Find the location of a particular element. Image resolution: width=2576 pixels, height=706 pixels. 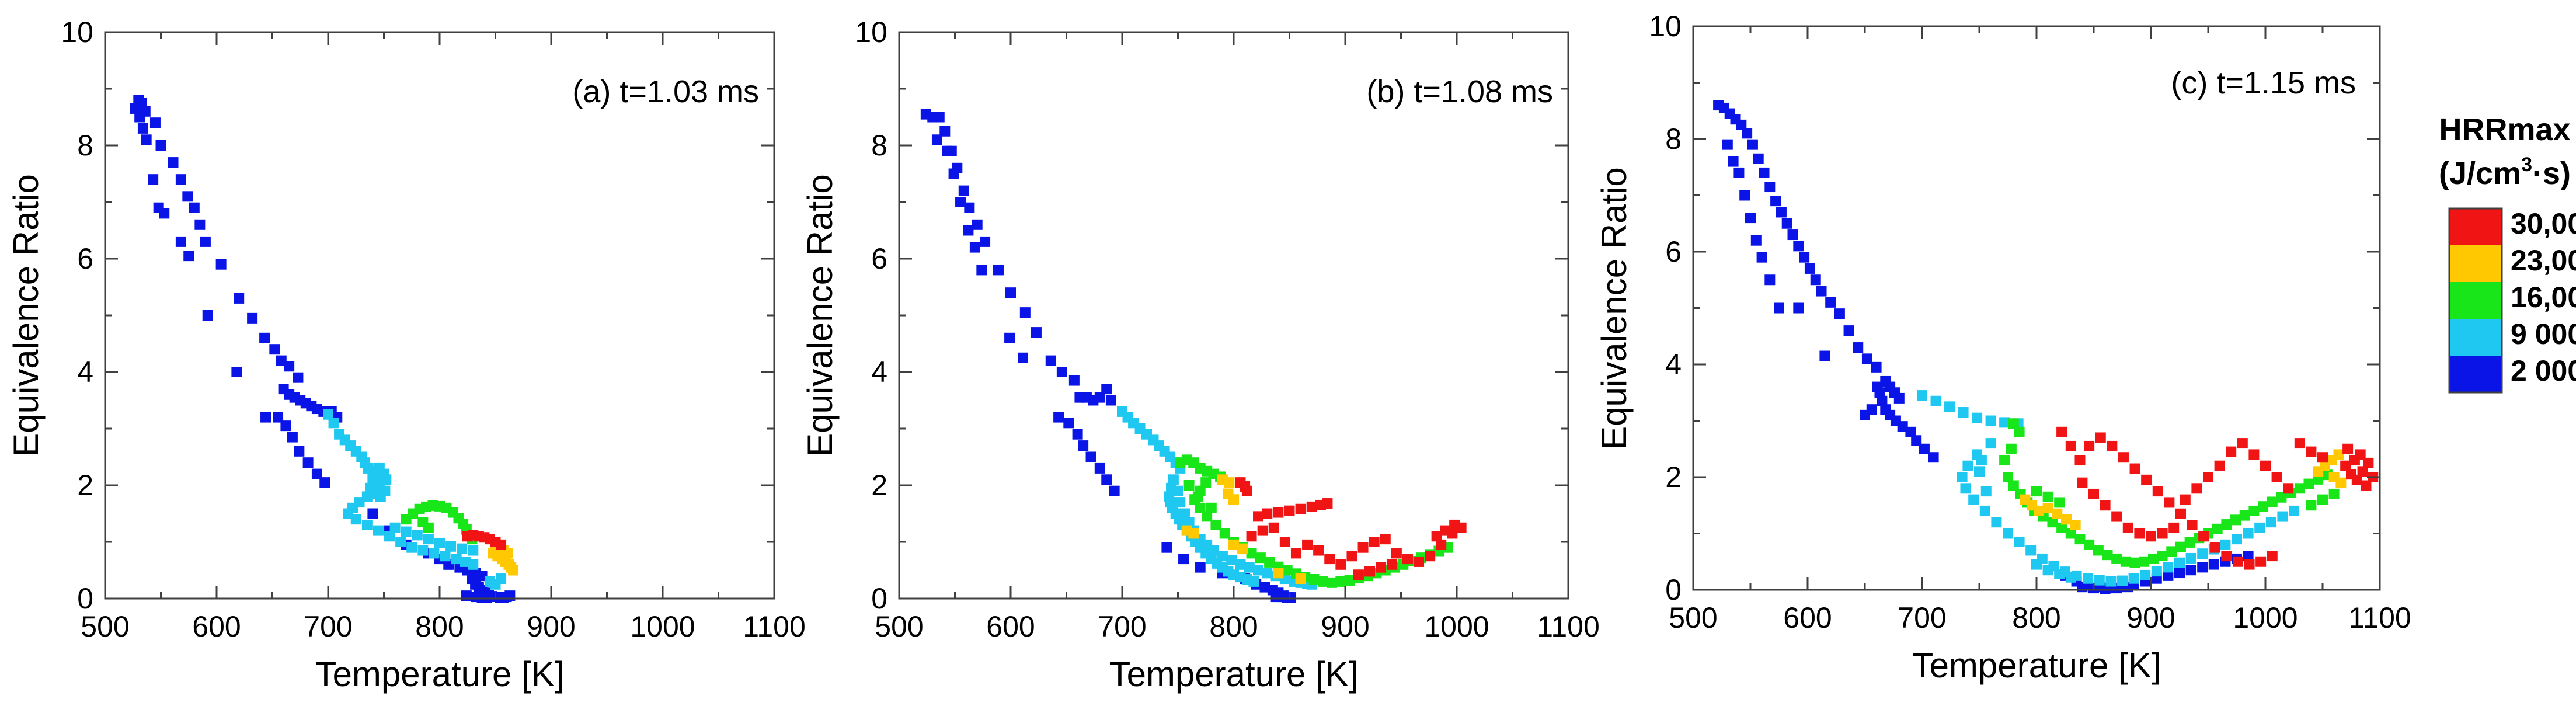

legend-entry-label: 16,000 is located at coordinates (2543, 297).